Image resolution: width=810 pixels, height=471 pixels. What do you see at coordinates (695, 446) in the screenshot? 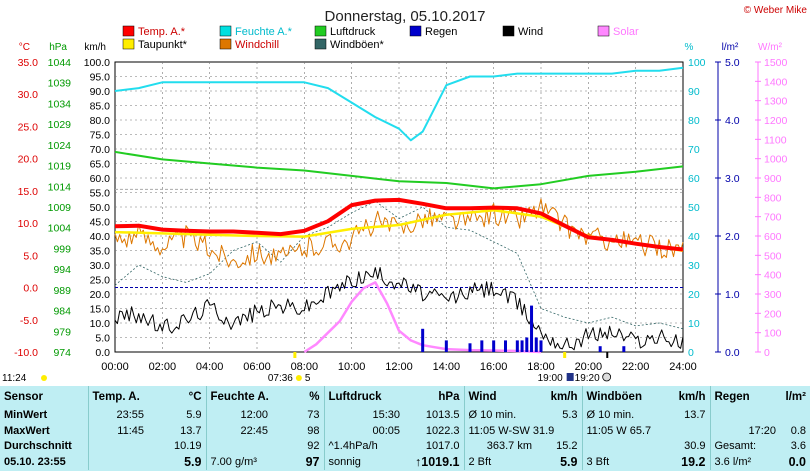
I see `cell: 30.9` at bounding box center [695, 446].